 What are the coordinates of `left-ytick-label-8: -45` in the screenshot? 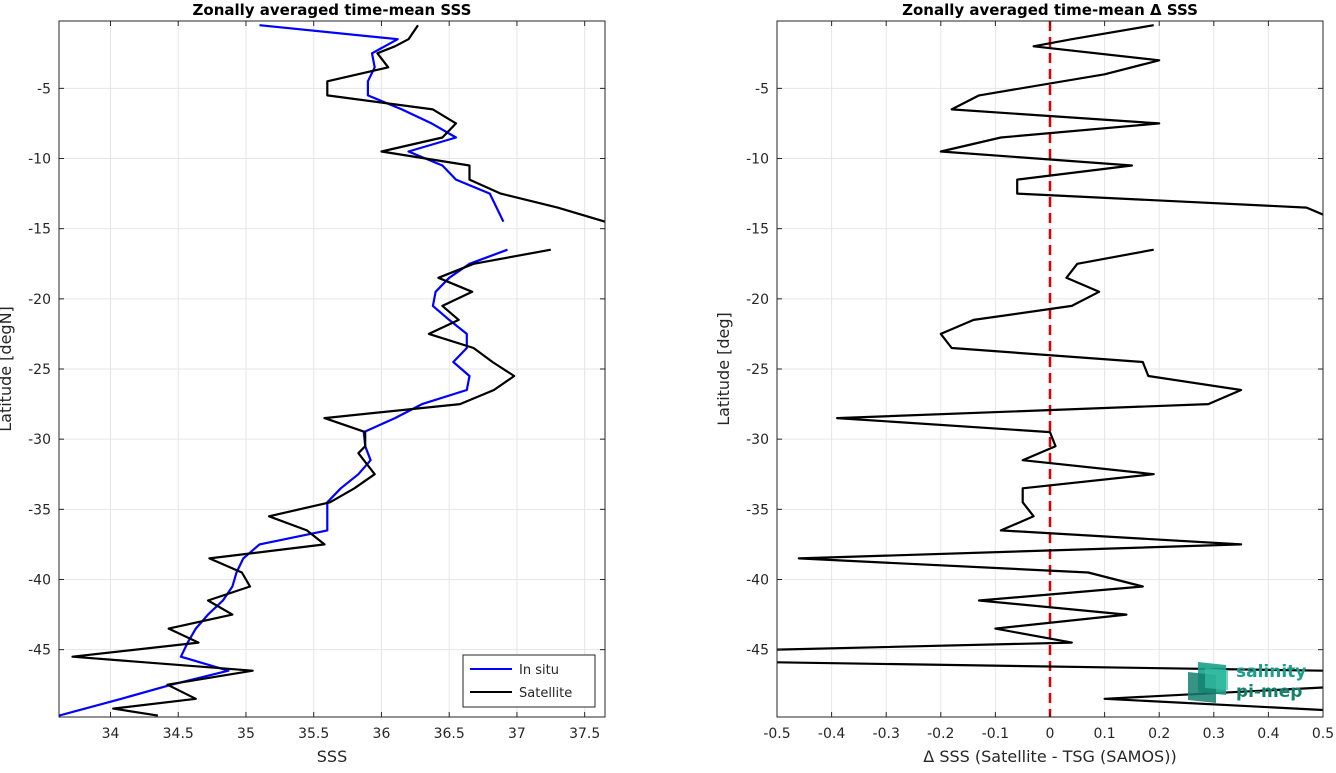 It's located at (39, 651).